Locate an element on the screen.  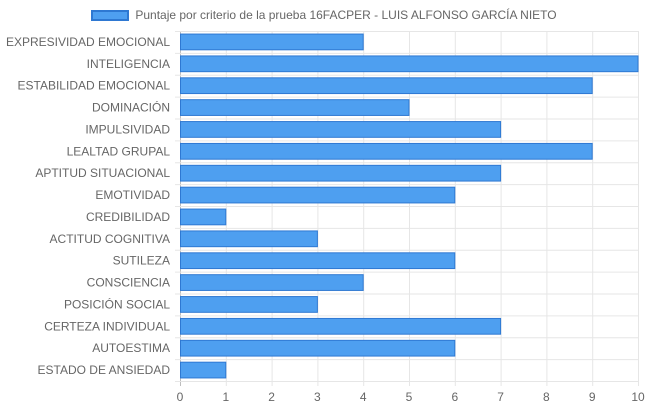
x-tick-label: 2 is located at coordinates (271, 397).